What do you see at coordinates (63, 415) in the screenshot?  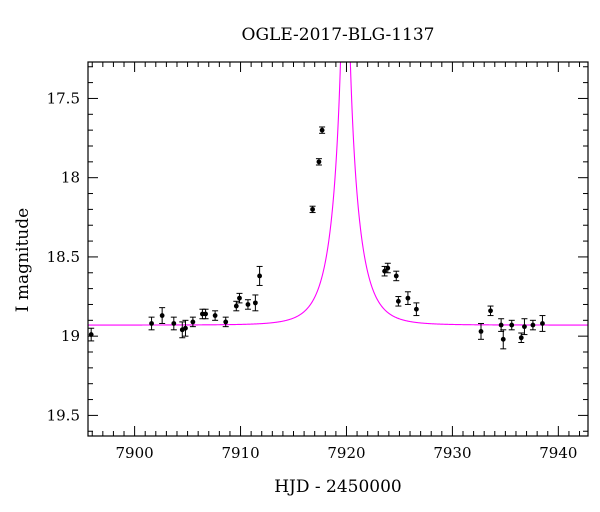 I see `y-tick-label: 19.5` at bounding box center [63, 415].